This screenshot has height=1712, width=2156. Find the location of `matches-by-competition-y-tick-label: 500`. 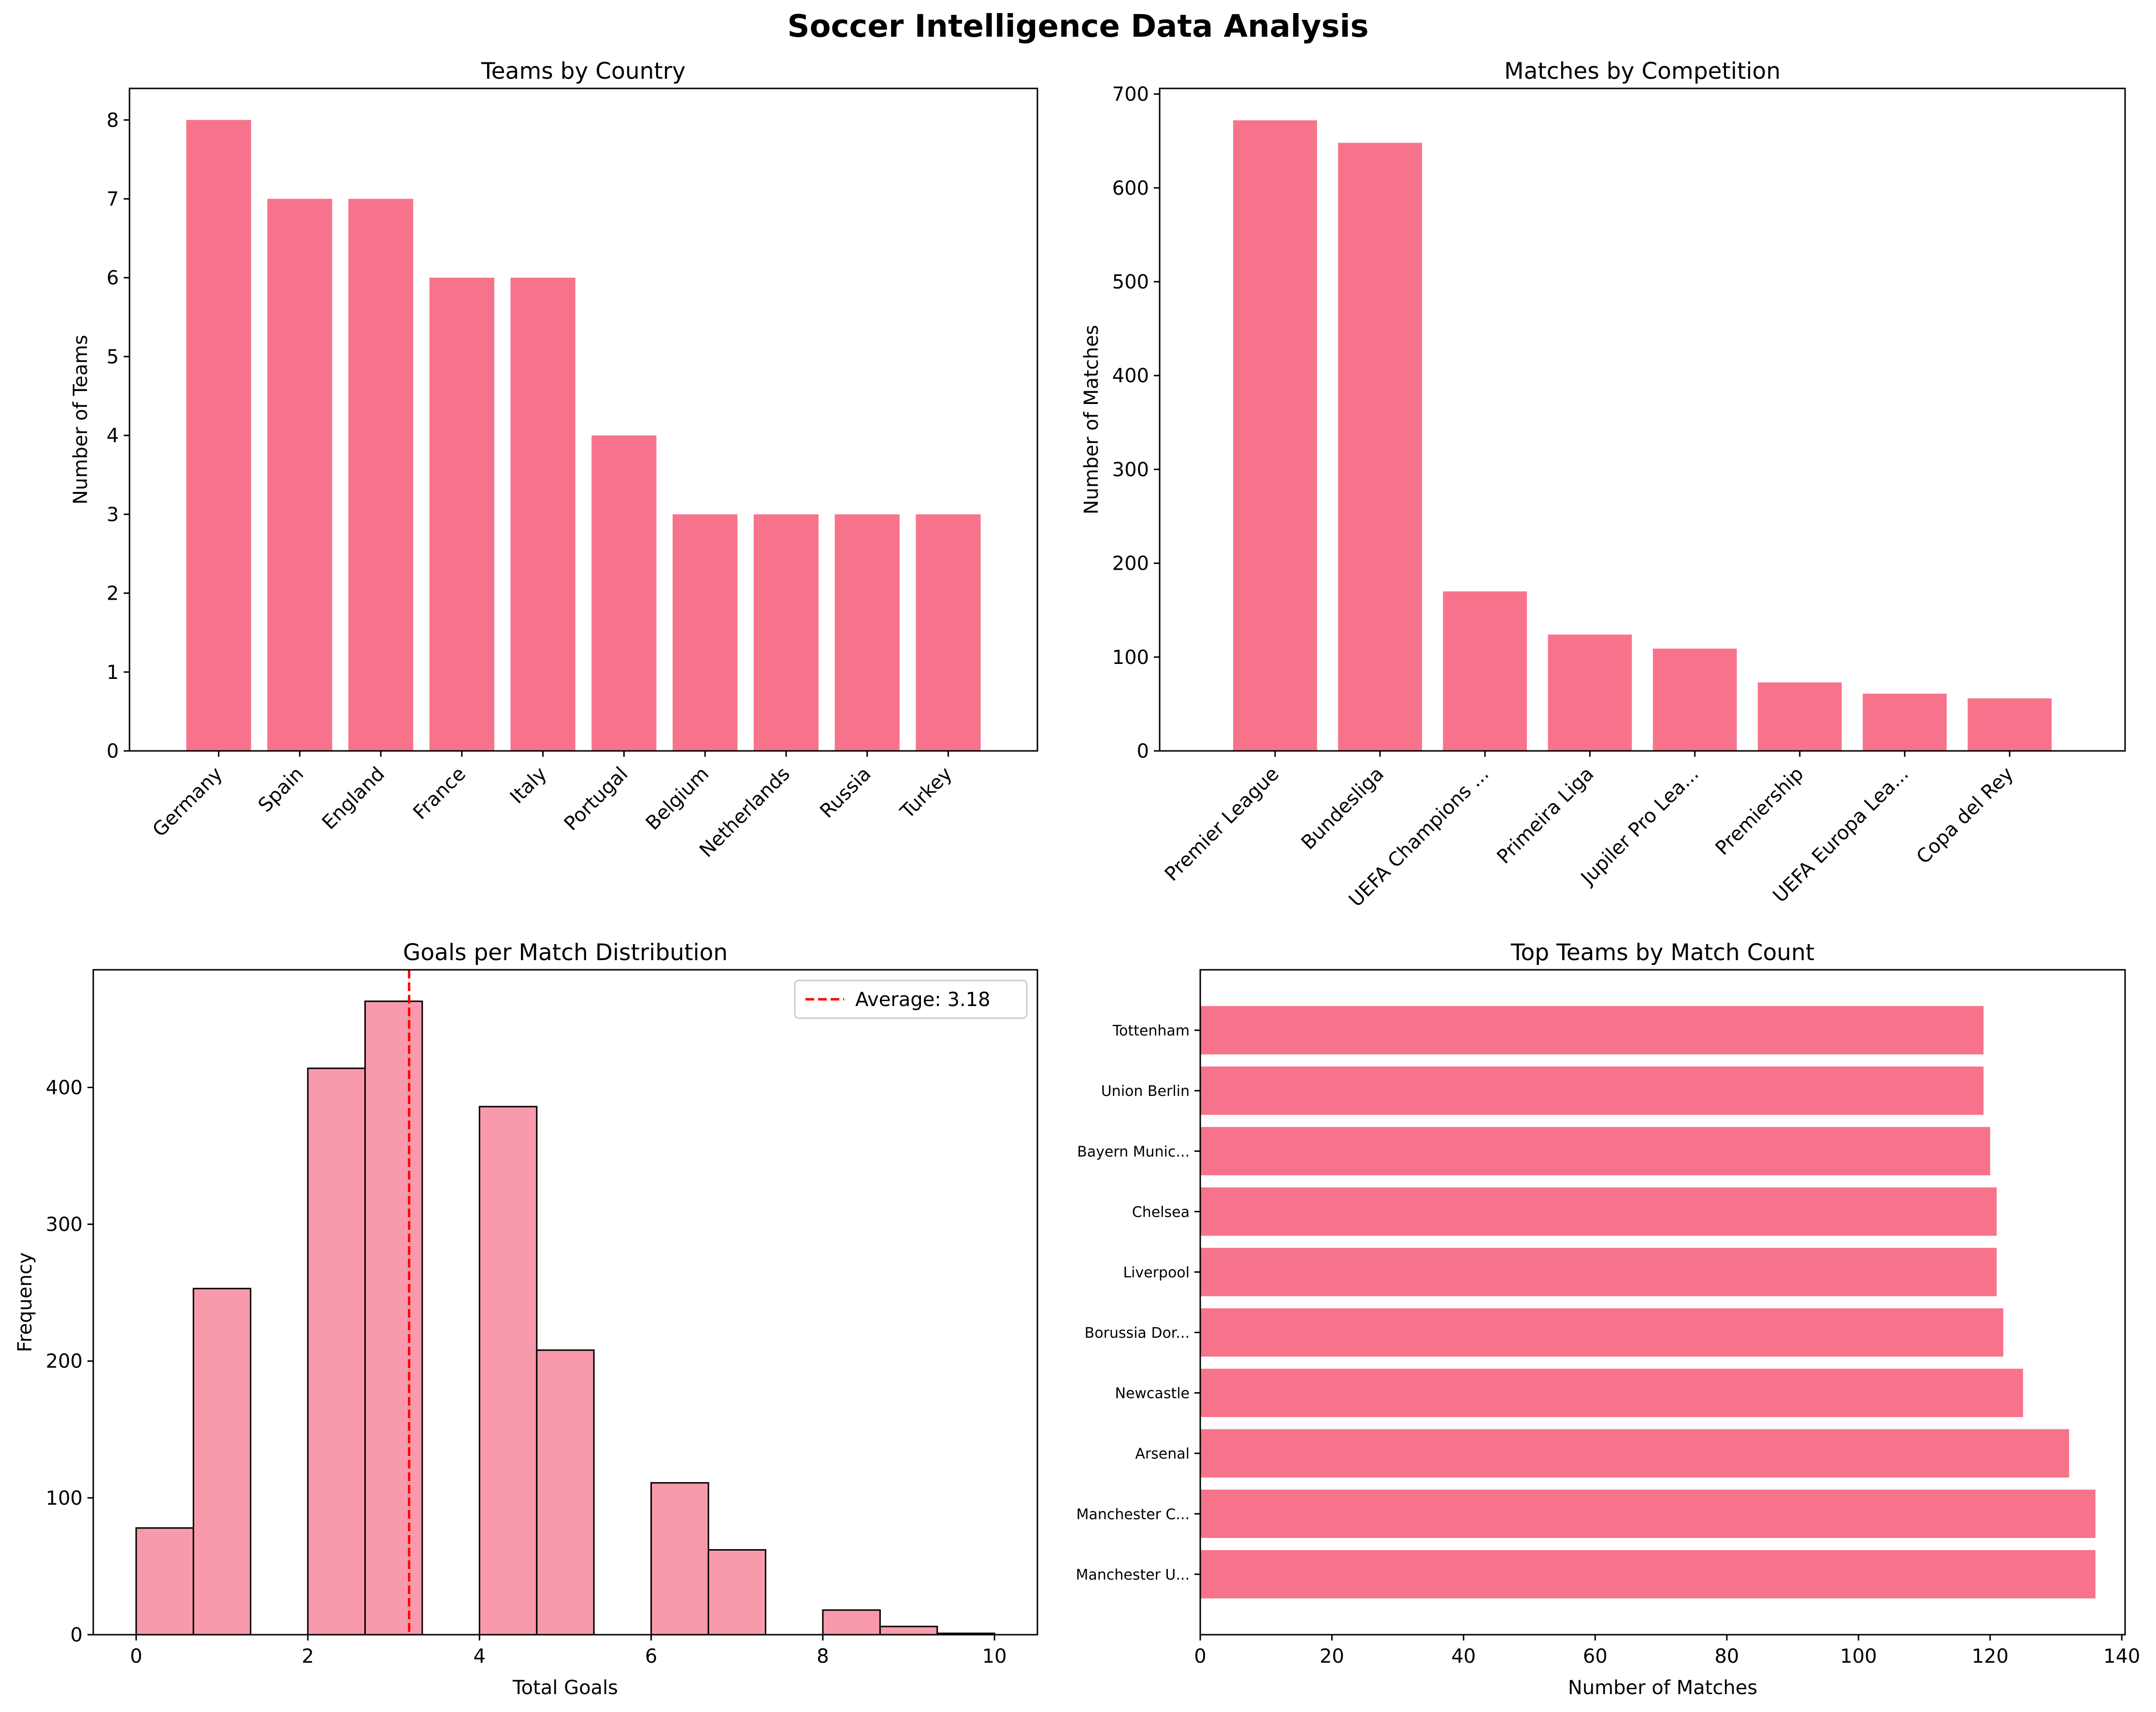

matches-by-competition-y-tick-label: 500 is located at coordinates (1131, 282).